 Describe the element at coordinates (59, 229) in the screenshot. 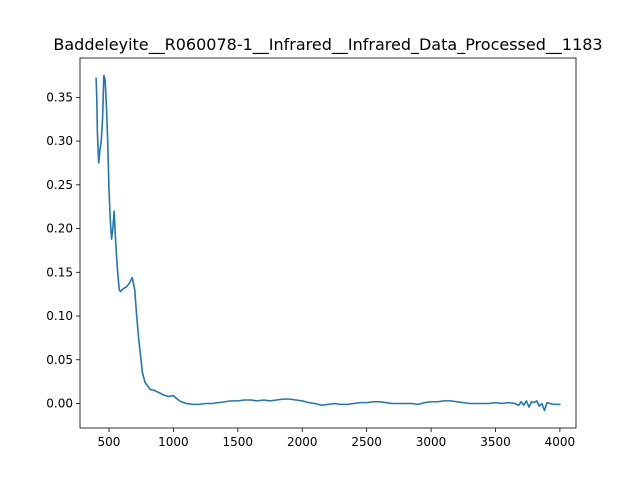

I see `y-tick-label: 0.20` at that location.